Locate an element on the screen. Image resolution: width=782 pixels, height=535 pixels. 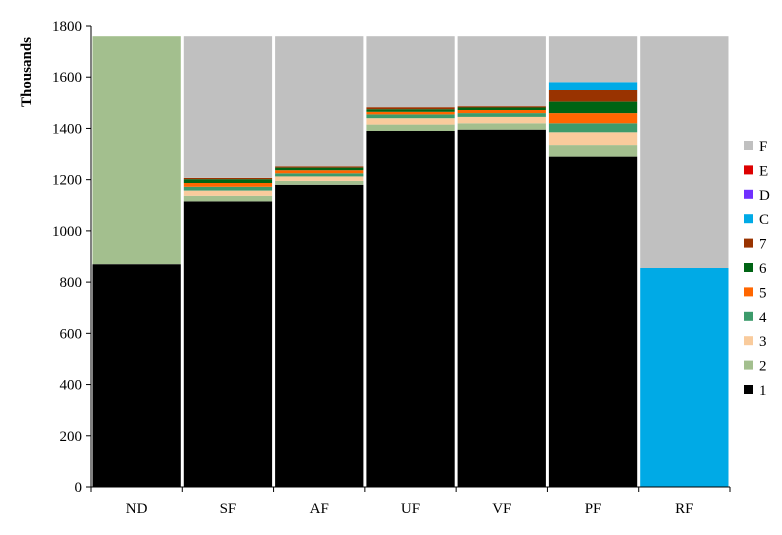
y-tick-label: 1400 is located at coordinates (67, 129).